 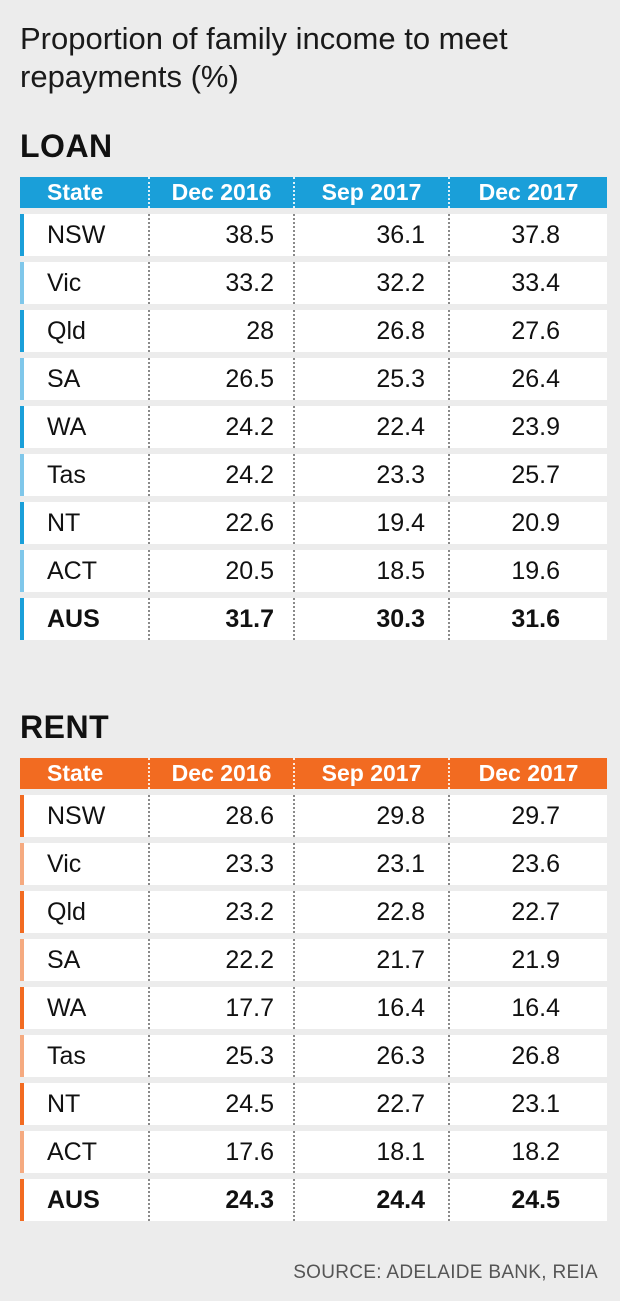 I want to click on rent-table-row: NSW 28.6 29.8 29.7, so click(x=313, y=816).